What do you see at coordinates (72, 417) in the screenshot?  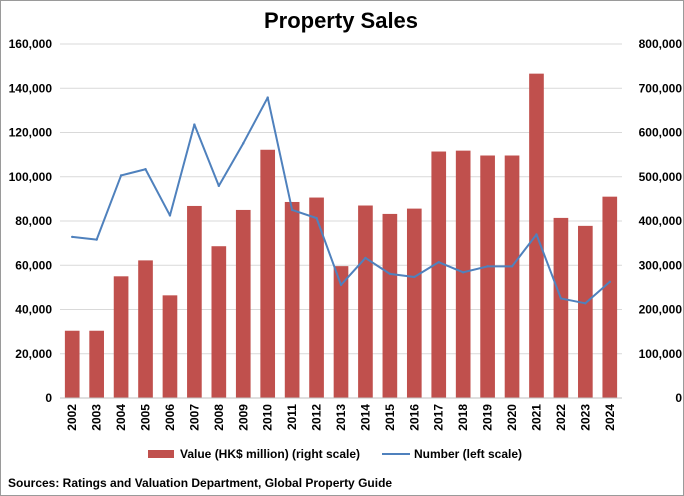 I see `x-tick-label: 2002` at bounding box center [72, 417].